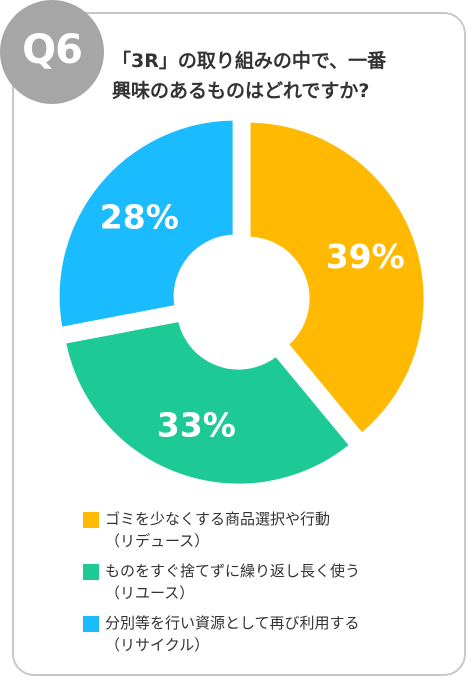 The image size is (475, 684). Describe the element at coordinates (196, 425) in the screenshot. I see `label-reuse: 33%` at that location.